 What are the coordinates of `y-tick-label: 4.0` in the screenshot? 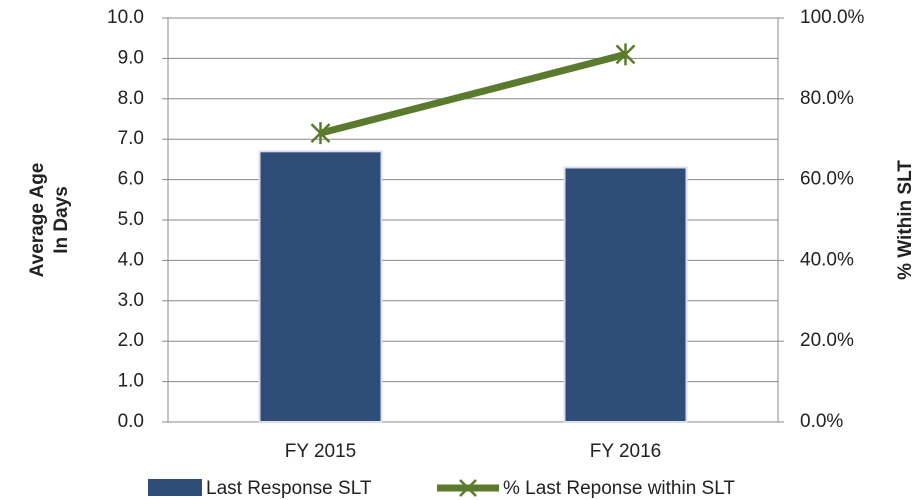 It's located at (131, 259).